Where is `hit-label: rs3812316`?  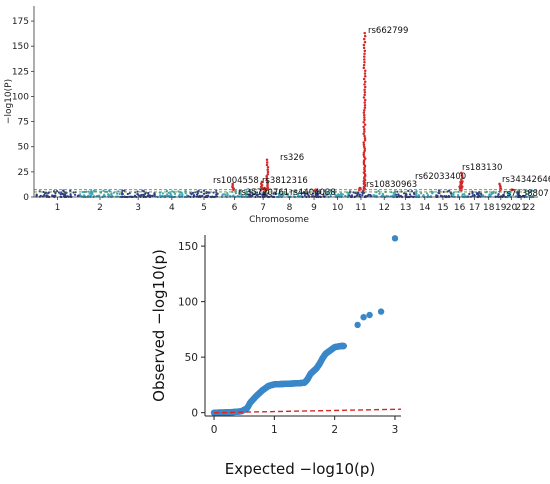 hit-label: rs3812316 is located at coordinates (285, 181).